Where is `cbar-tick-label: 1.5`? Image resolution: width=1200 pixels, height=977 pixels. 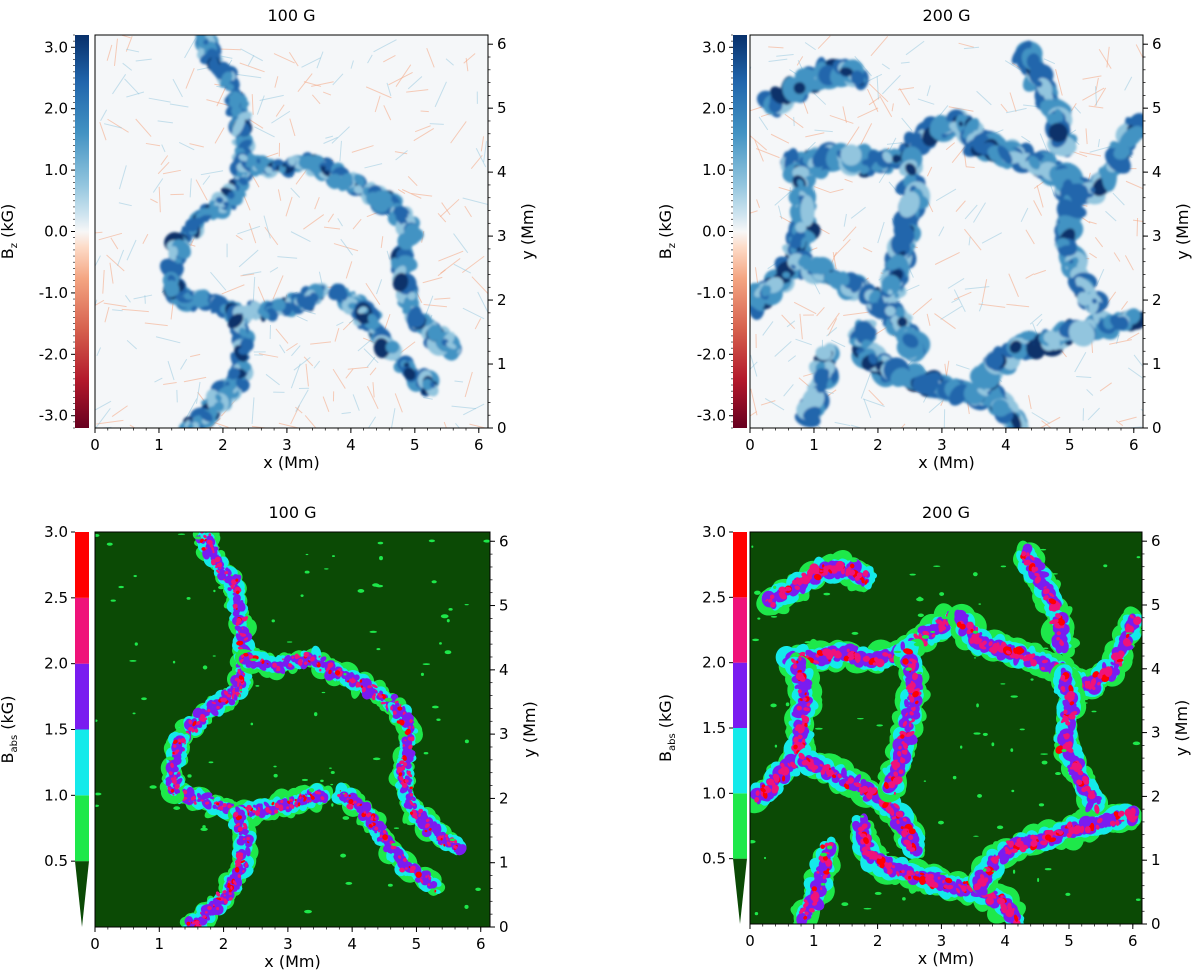 cbar-tick-label: 1.5 is located at coordinates (56, 730).